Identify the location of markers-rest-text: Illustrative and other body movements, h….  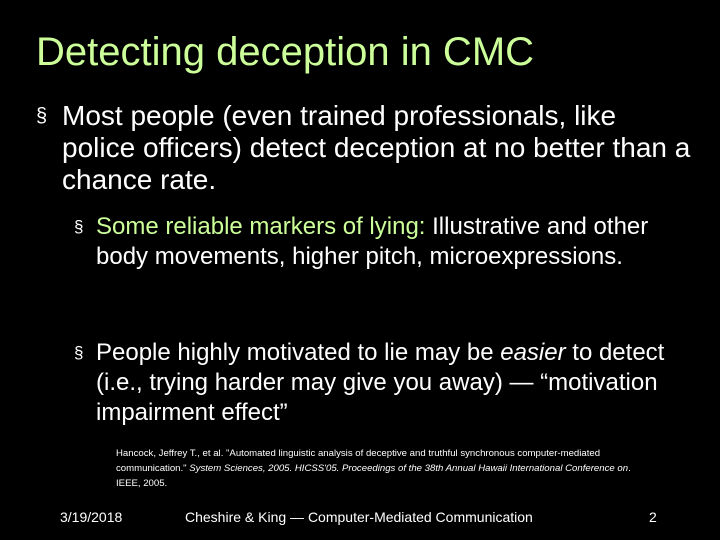
(372, 241).